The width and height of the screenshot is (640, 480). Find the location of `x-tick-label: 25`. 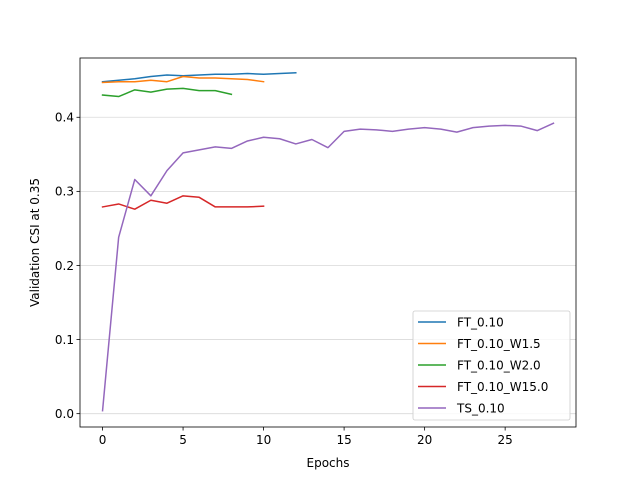

x-tick-label: 25 is located at coordinates (505, 440).